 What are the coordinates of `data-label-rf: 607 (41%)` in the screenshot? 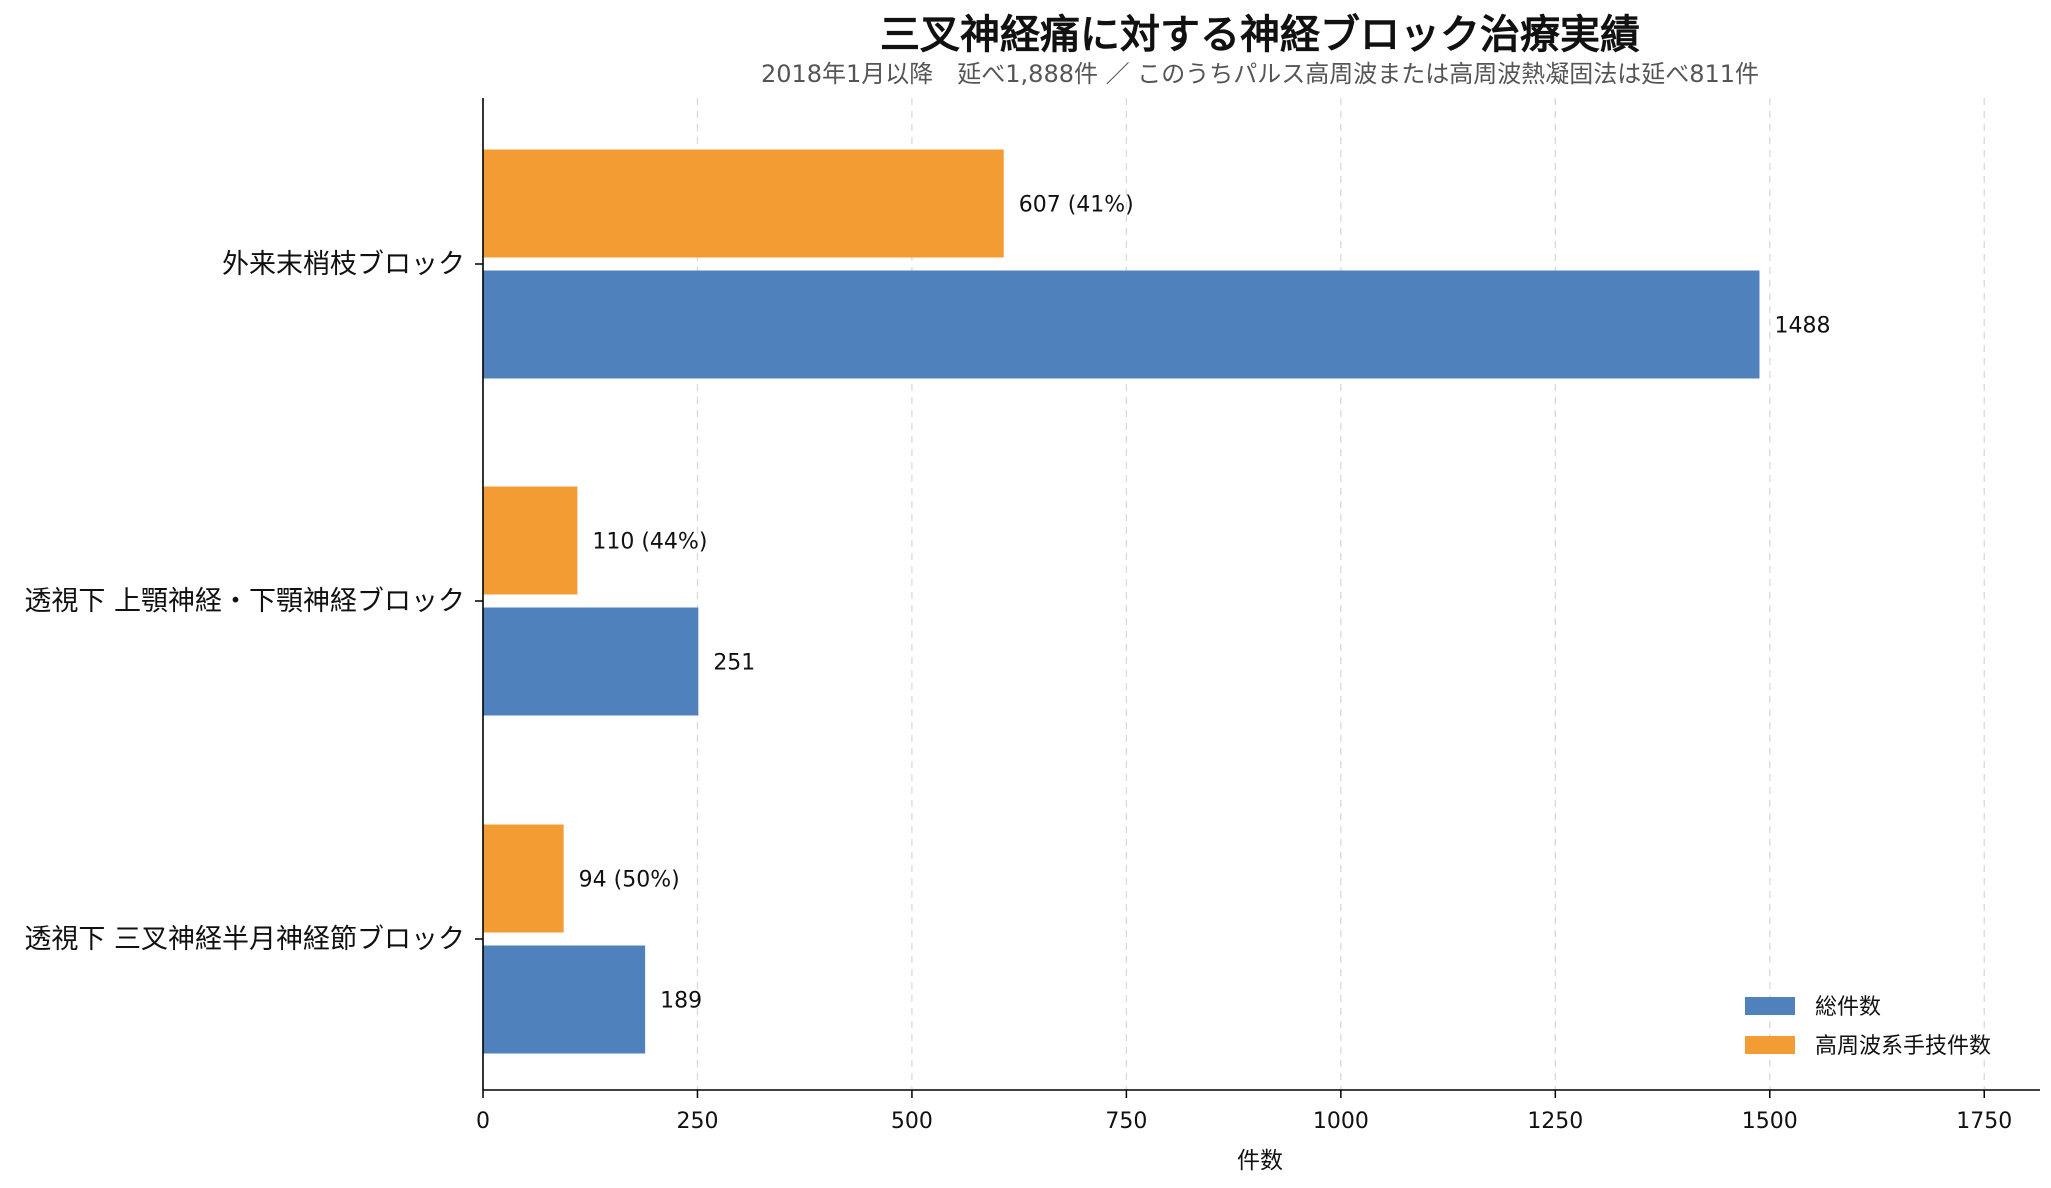 It's located at (1076, 205).